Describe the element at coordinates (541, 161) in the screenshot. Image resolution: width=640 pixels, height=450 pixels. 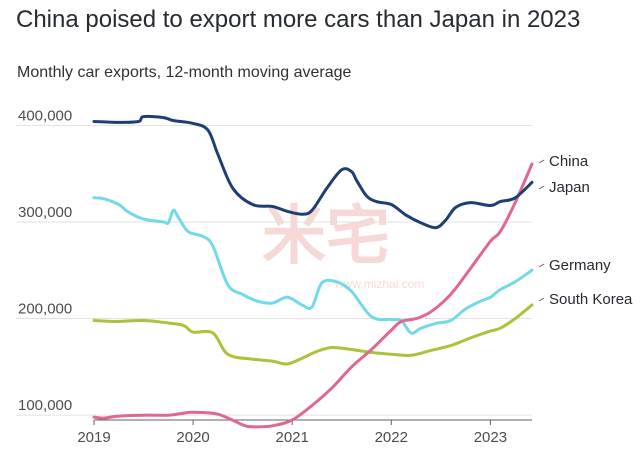
I see `legend-leader-china` at that location.